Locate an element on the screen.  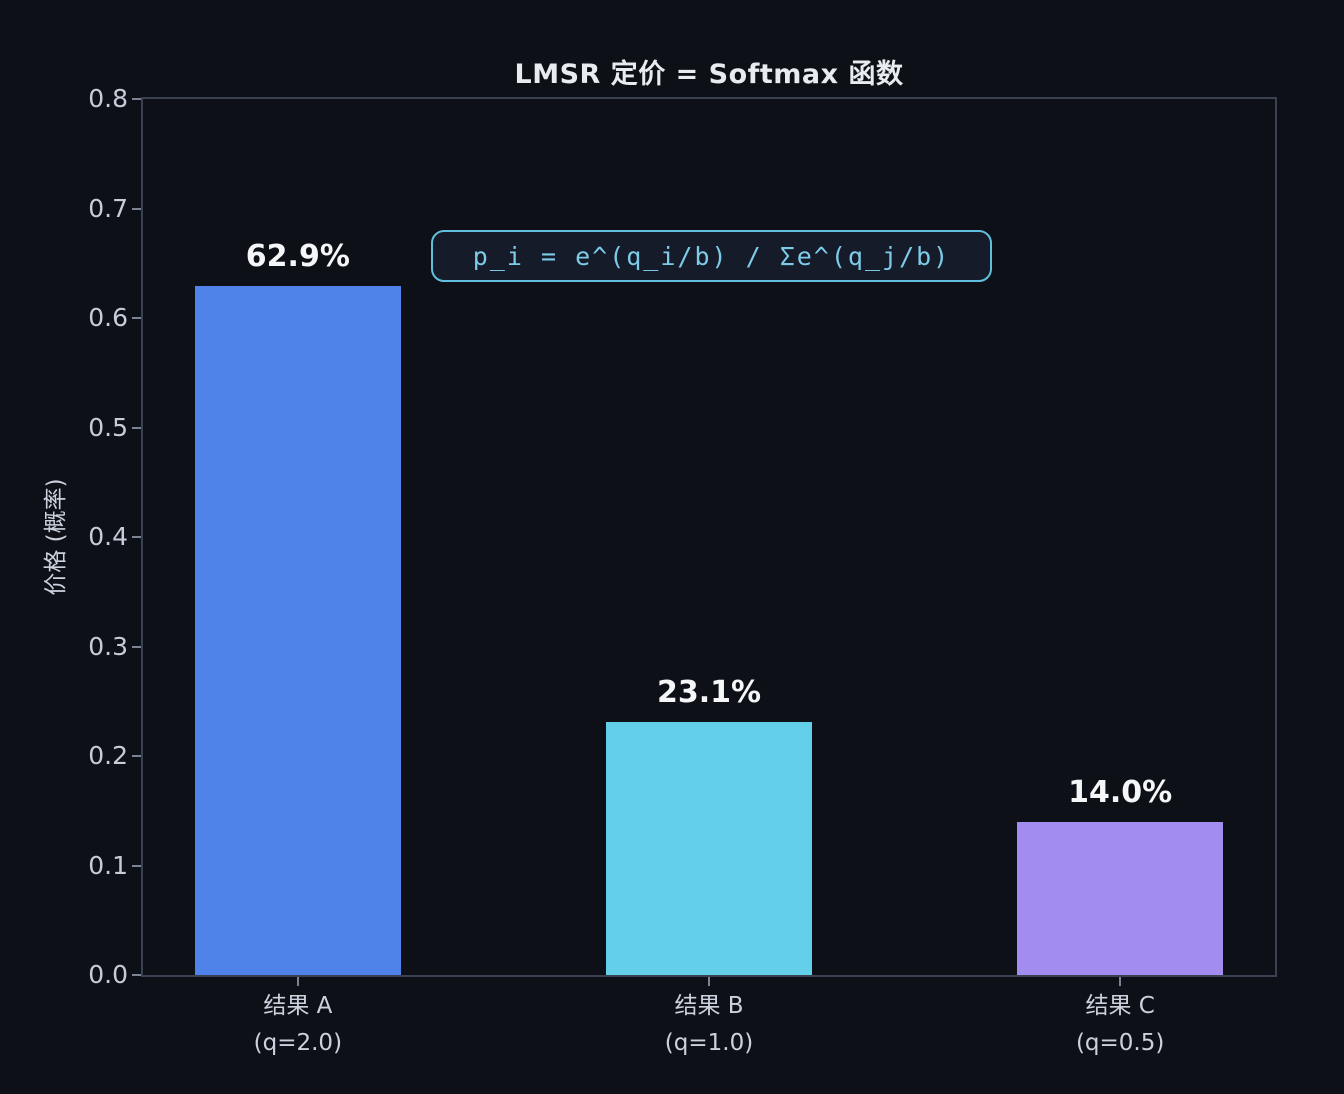
x-tick-label-quantity: (q=2.0) is located at coordinates (298, 1043).